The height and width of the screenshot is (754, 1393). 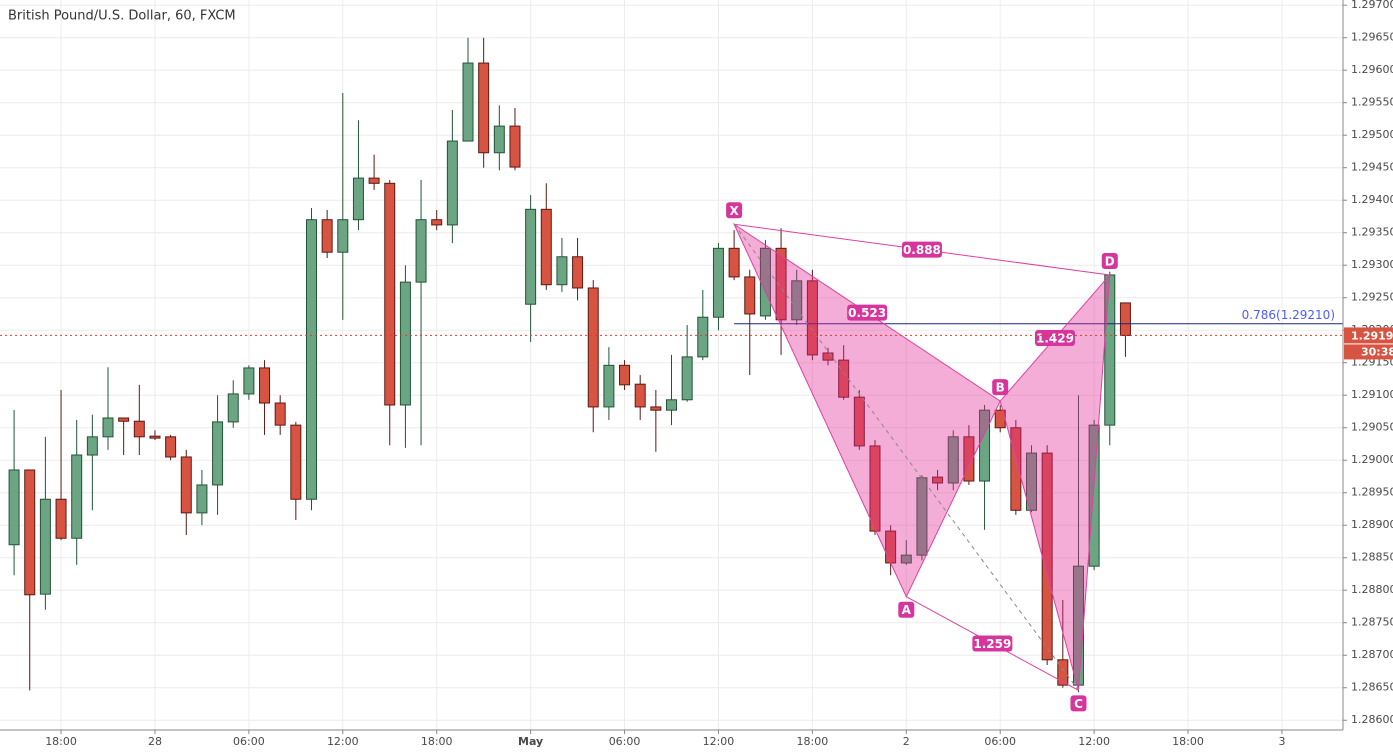 What do you see at coordinates (1372, 102) in the screenshot?
I see `y-tick-label: 1.29550` at bounding box center [1372, 102].